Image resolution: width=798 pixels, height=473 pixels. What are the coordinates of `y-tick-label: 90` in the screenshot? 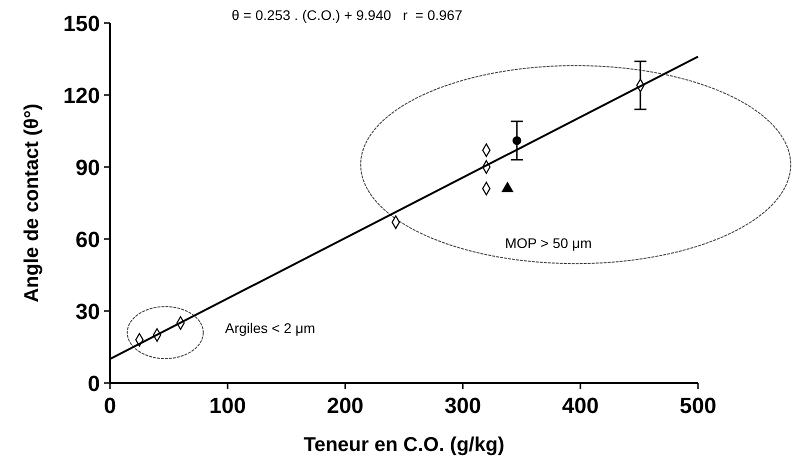 It's located at (88, 167).